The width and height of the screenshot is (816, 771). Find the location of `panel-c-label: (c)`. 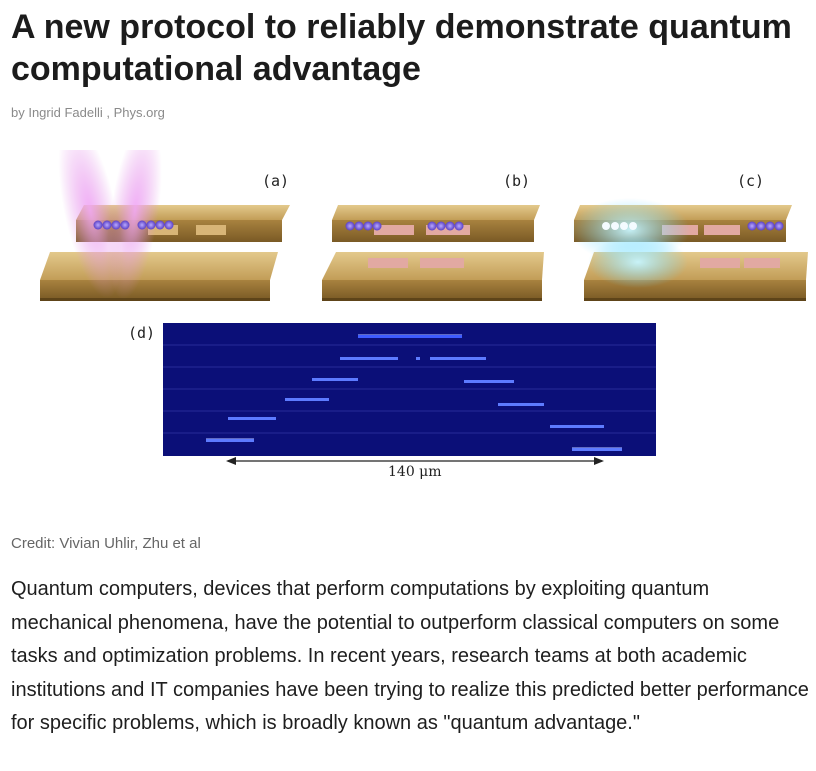

panel-c-label: (c) is located at coordinates (750, 181).